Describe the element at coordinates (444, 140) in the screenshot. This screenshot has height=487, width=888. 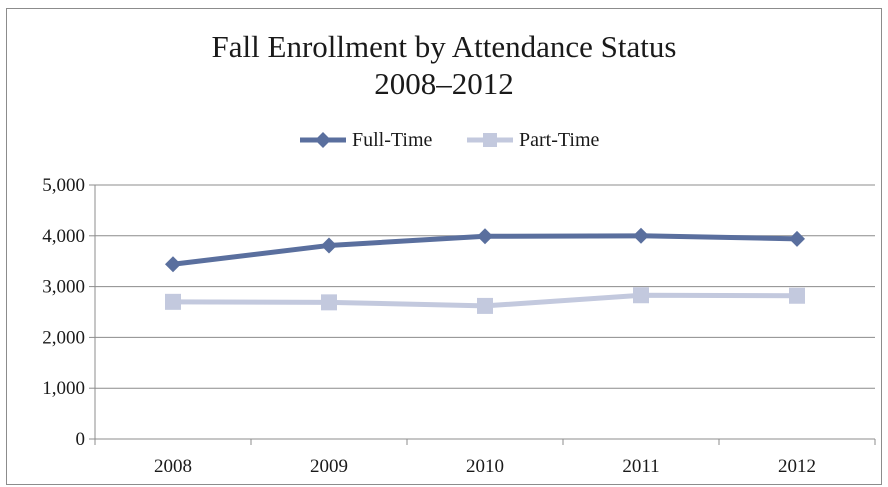
I see `legend: Full-Time Part-Time` at that location.